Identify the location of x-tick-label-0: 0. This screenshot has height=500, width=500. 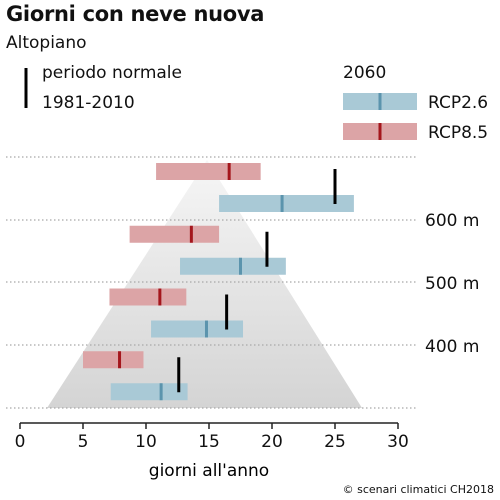
(20, 442).